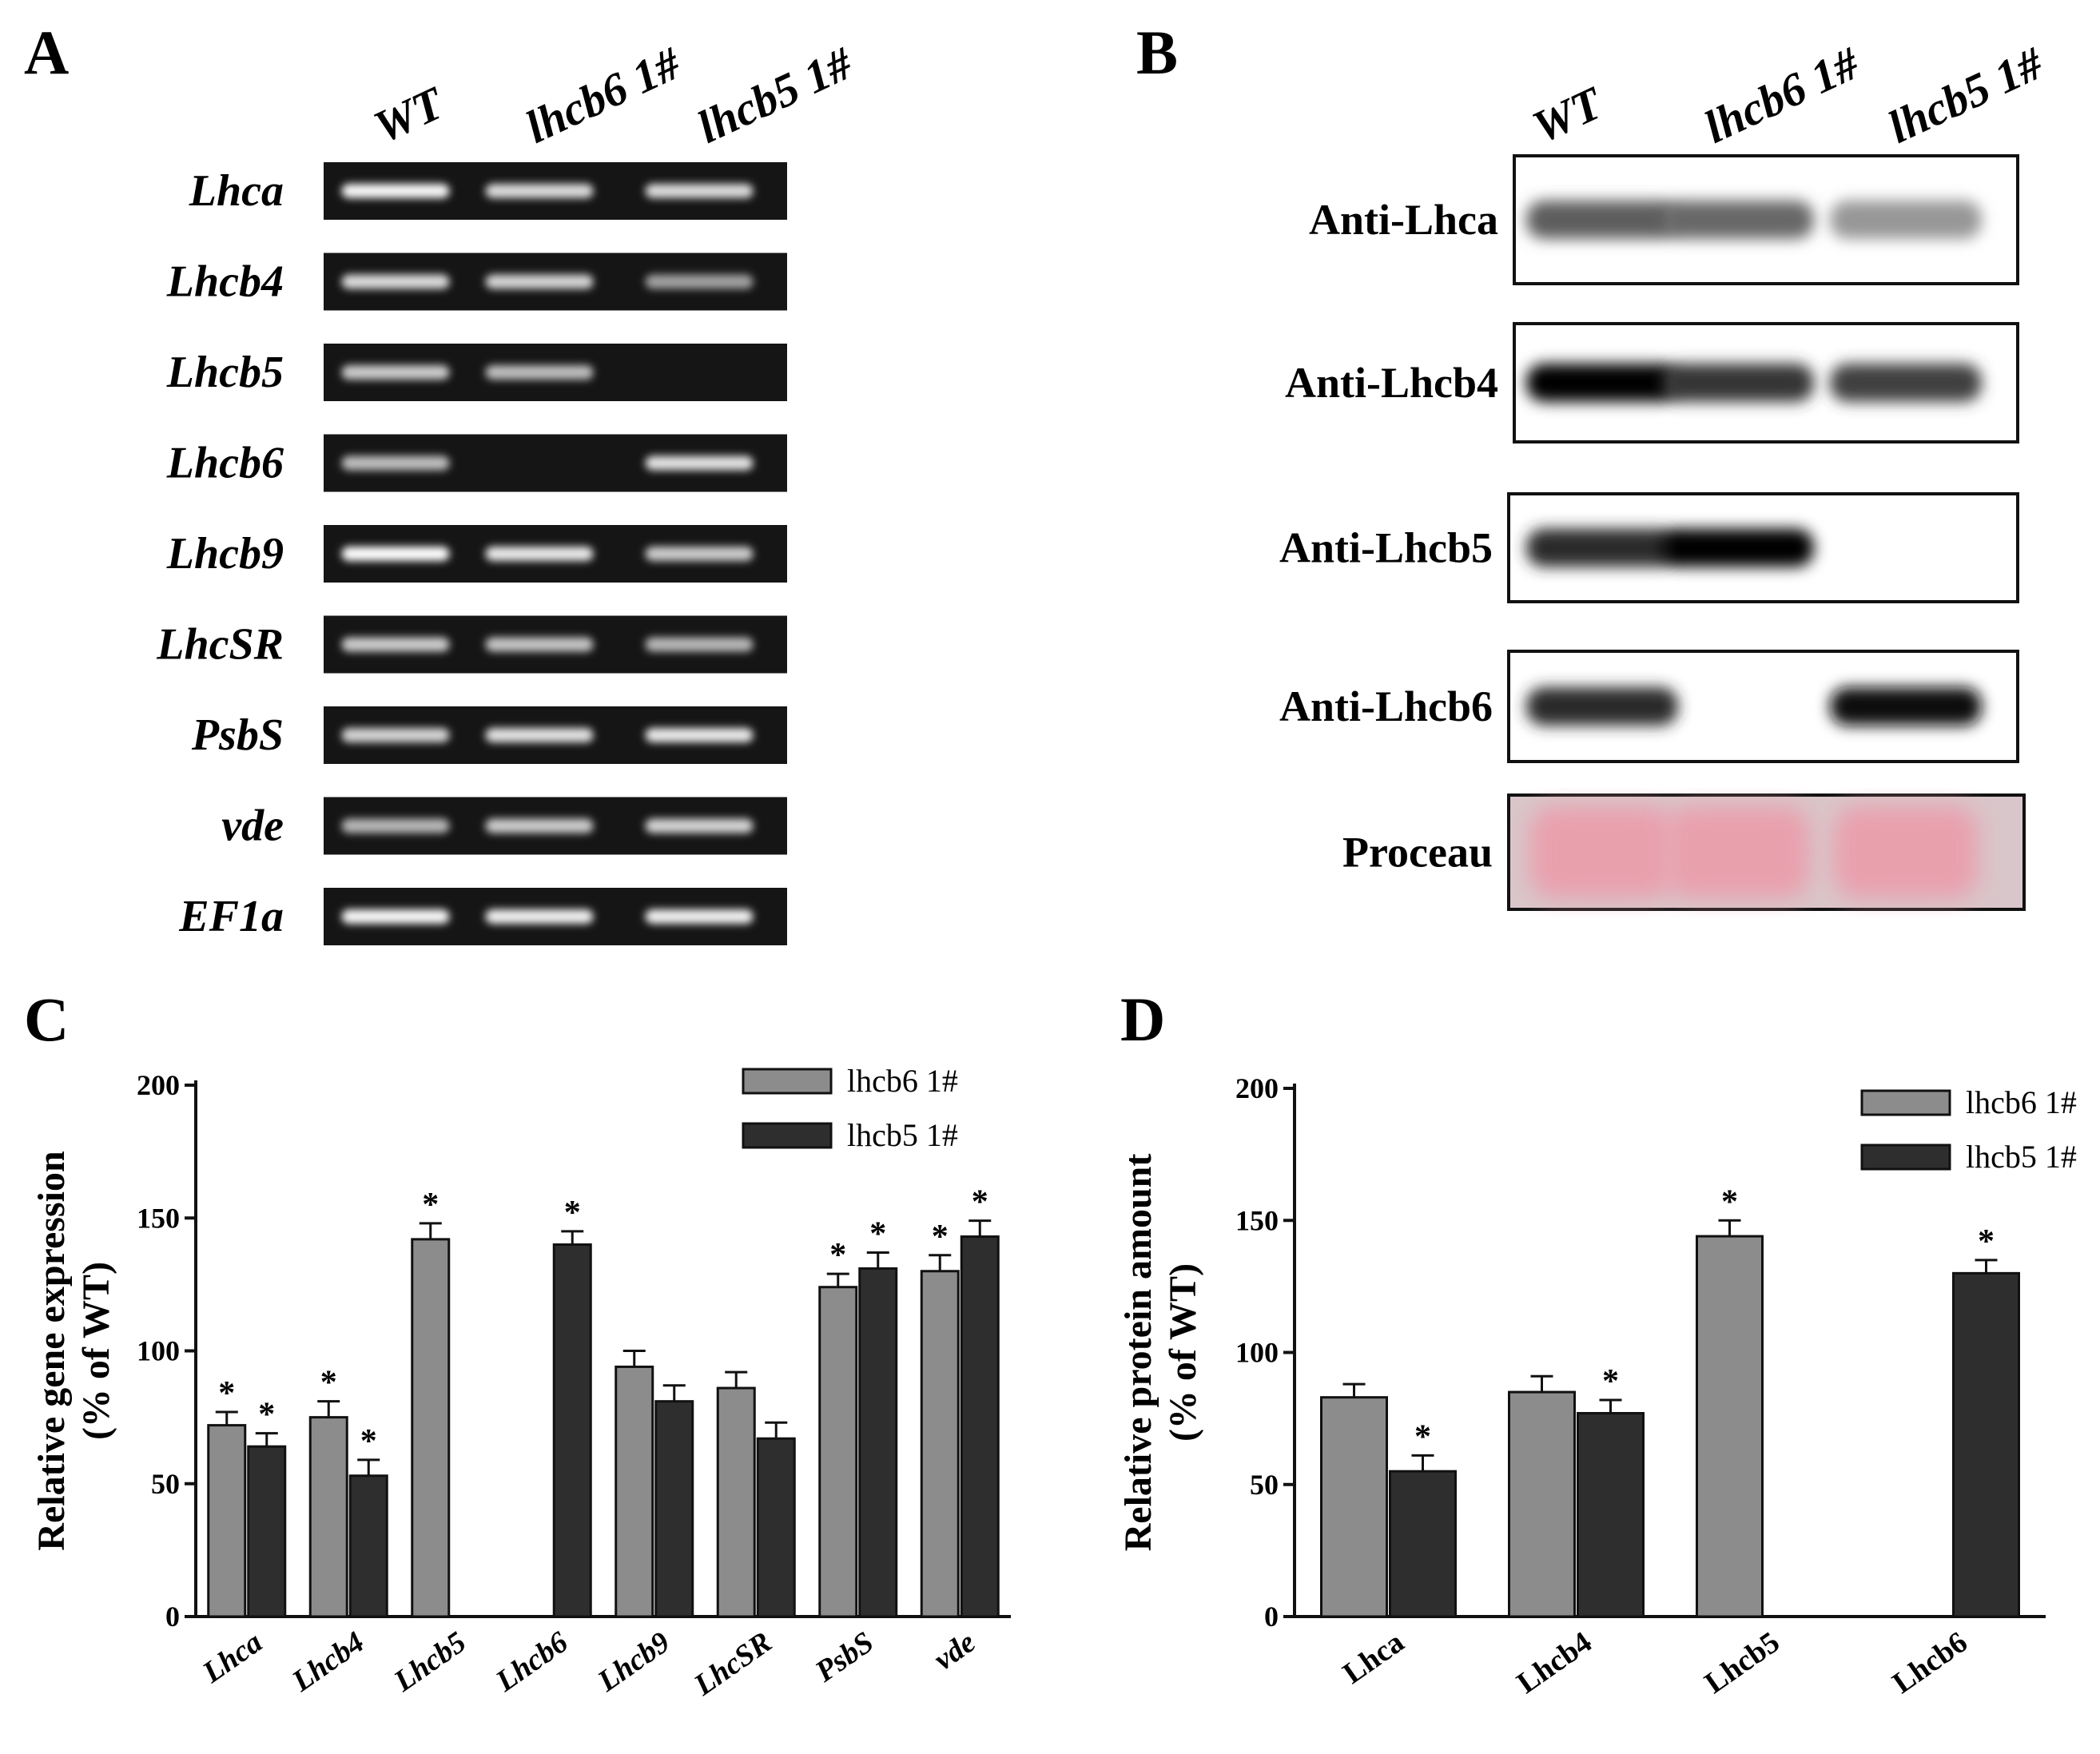  Describe the element at coordinates (1138, 1353) in the screenshot. I see `y-axis-title-line: Relative protein amount` at that location.